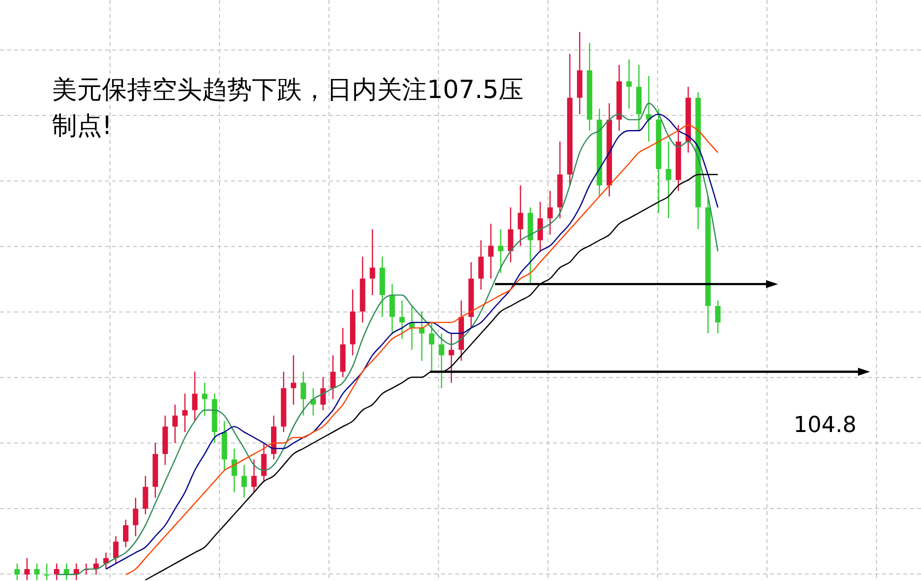  What do you see at coordinates (825, 425) in the screenshot?
I see `text: 104.8` at bounding box center [825, 425].